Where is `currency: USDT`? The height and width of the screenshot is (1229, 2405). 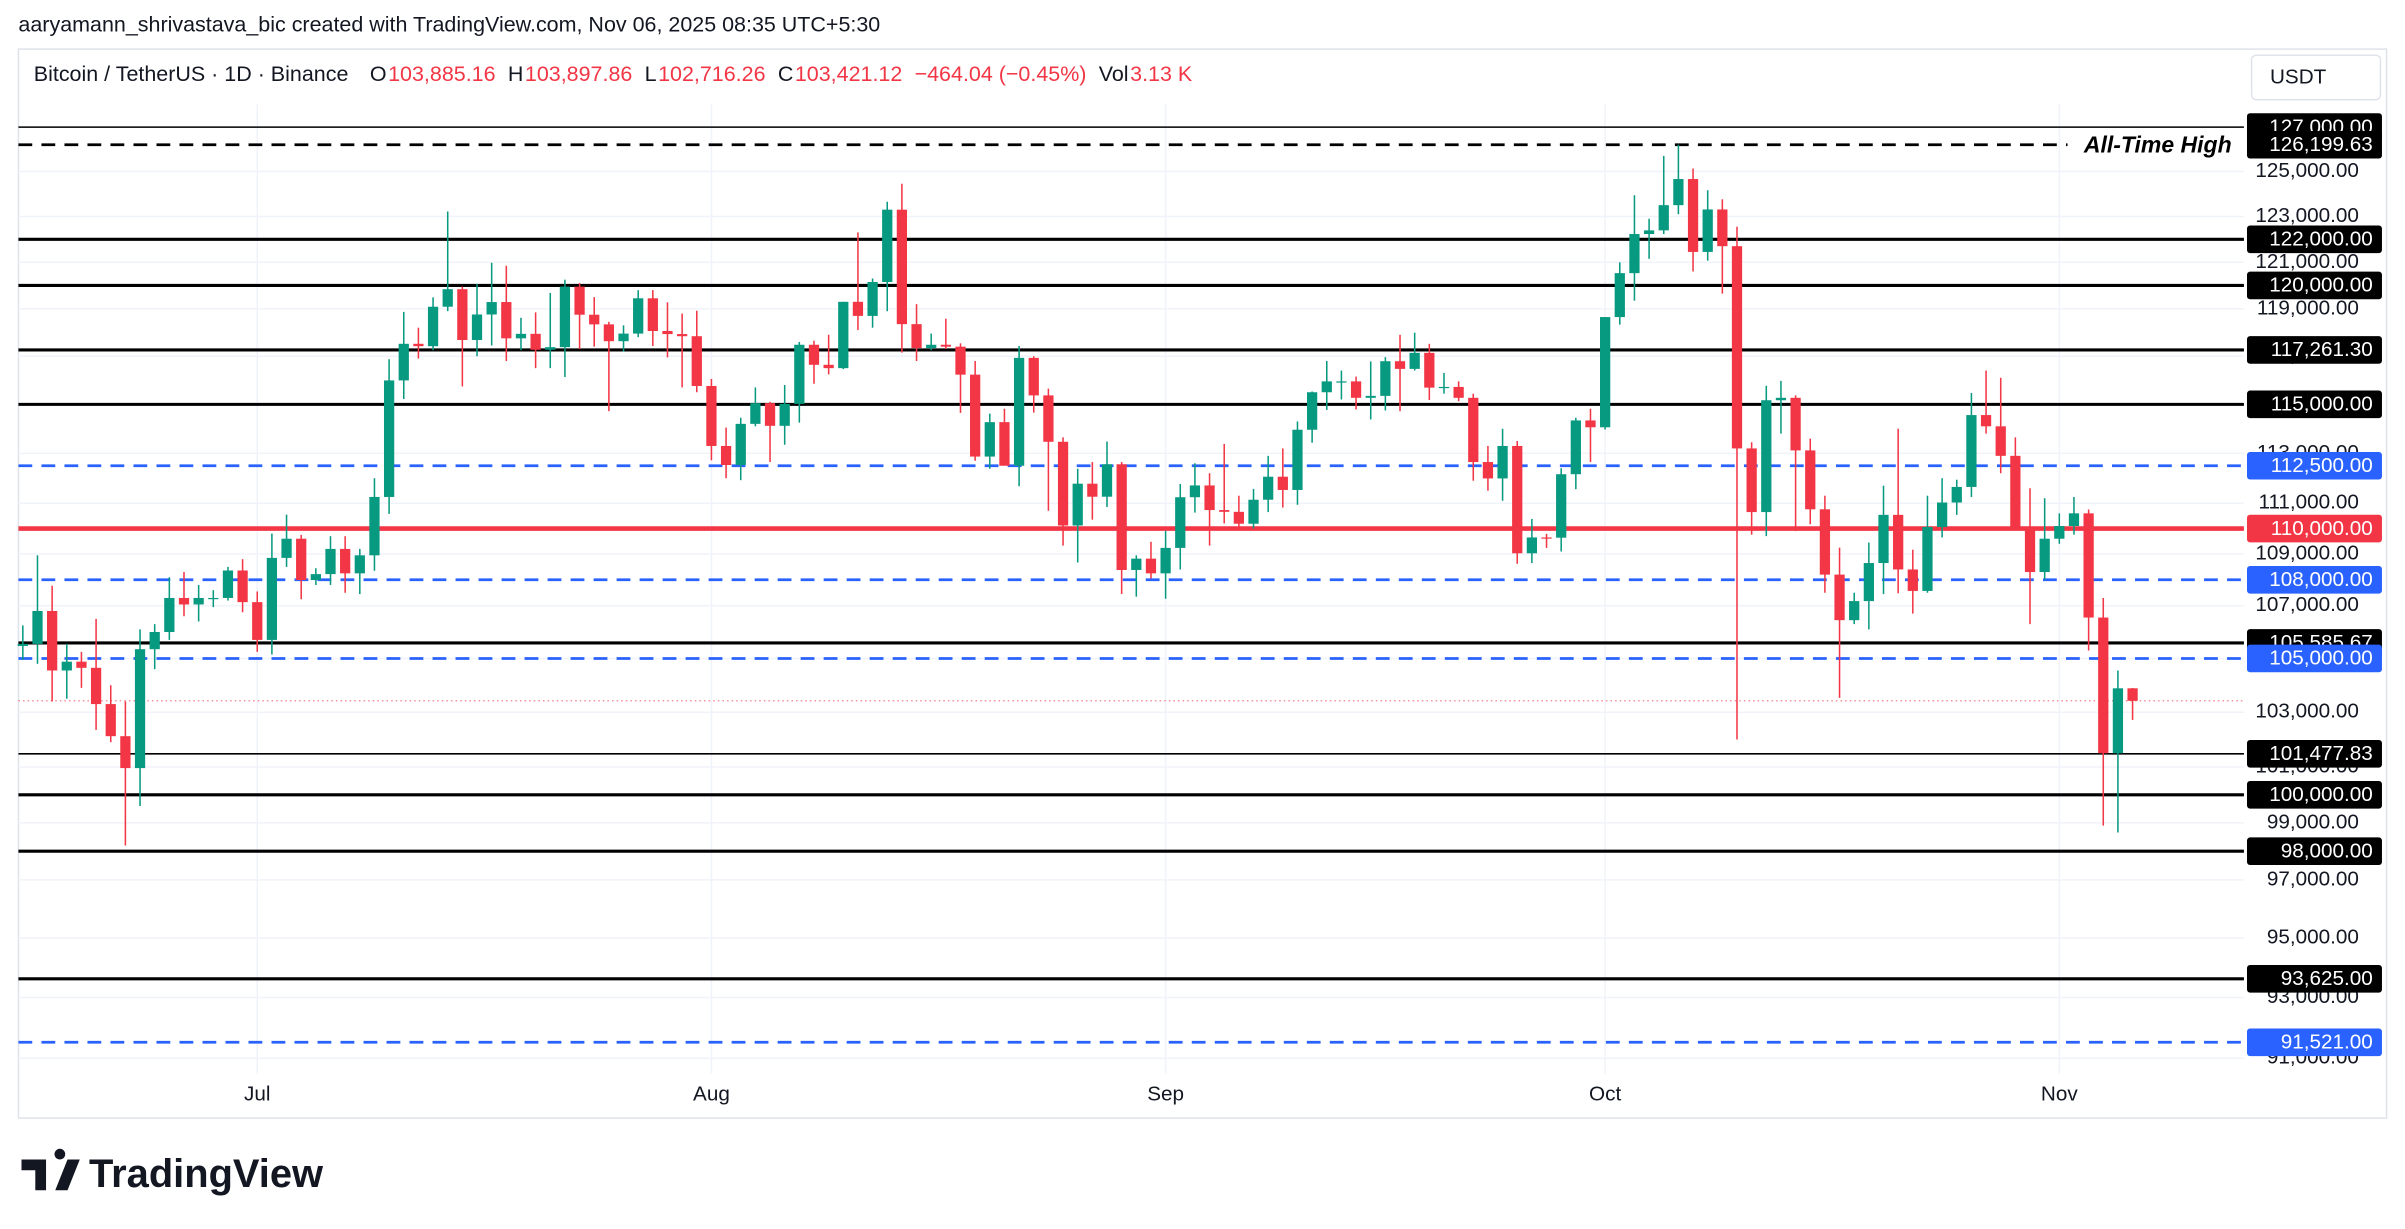
currency: USDT is located at coordinates (2298, 77).